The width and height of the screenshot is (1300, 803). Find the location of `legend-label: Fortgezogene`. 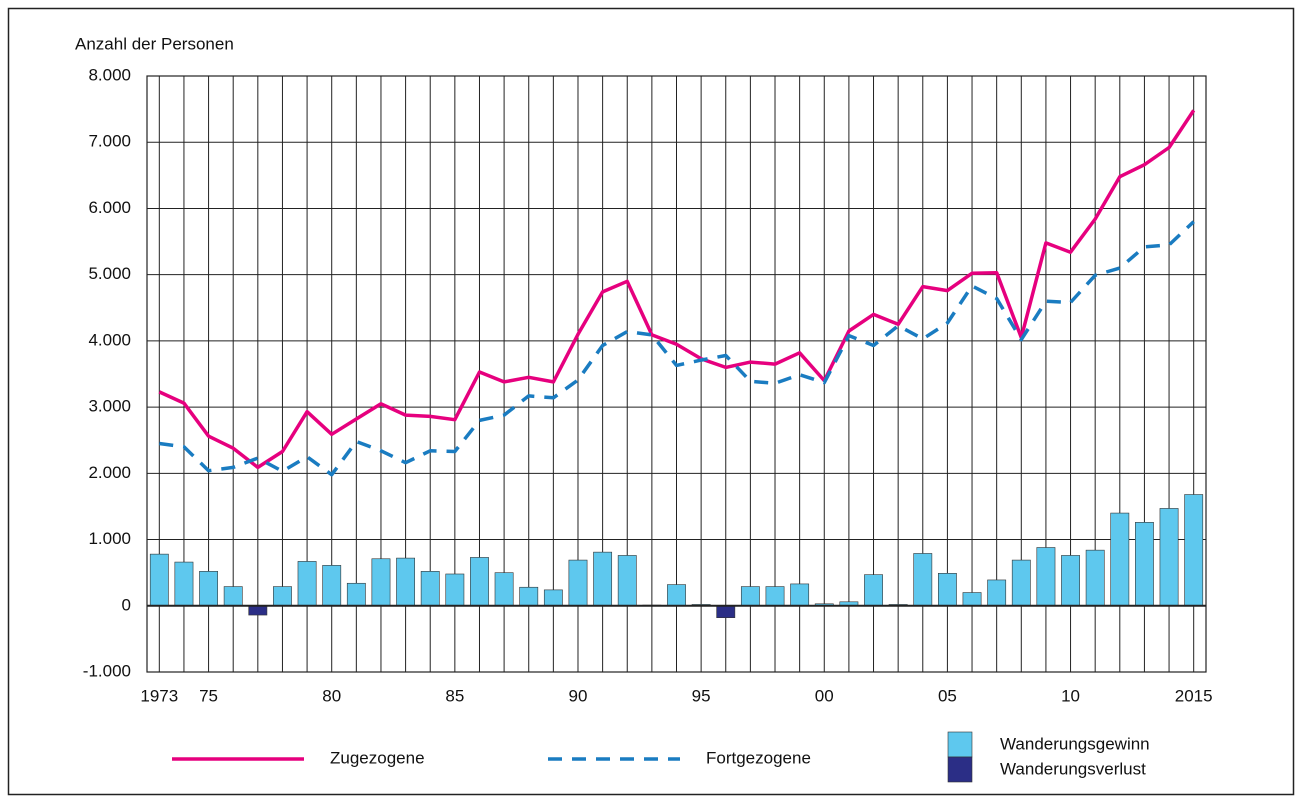

legend-label: Fortgezogene is located at coordinates (758, 757).